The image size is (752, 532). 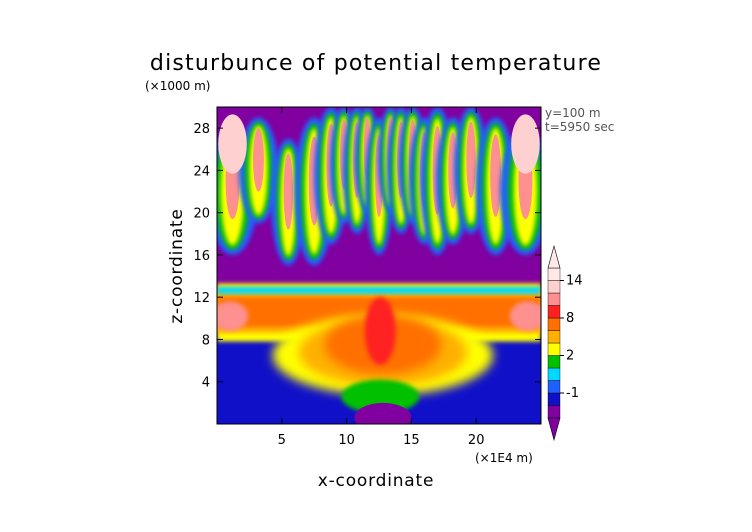 I want to click on y-tick-label-3: 16, so click(x=201, y=256).